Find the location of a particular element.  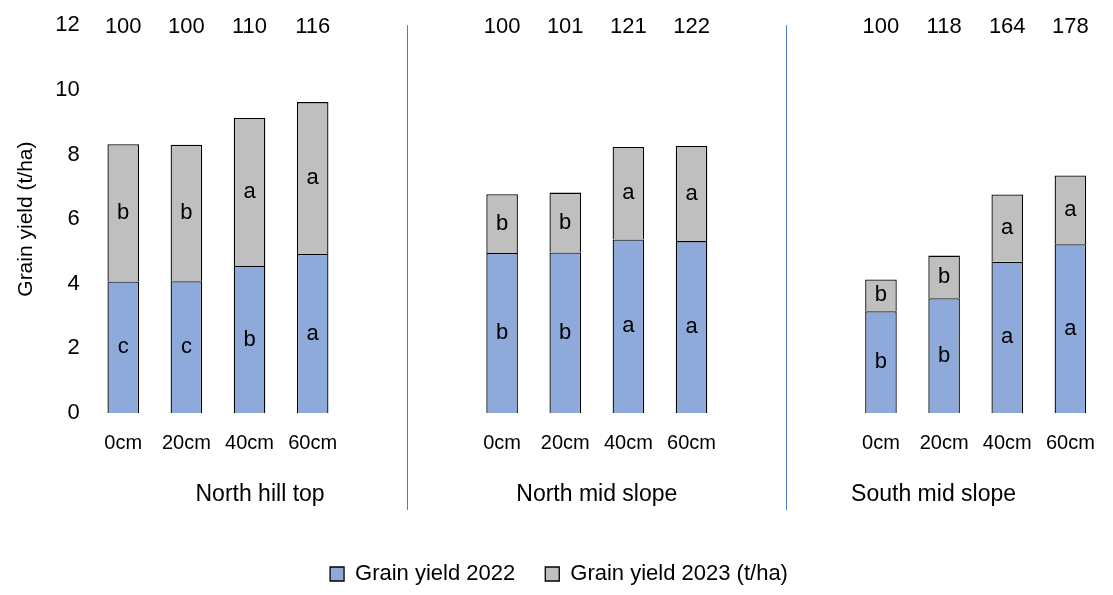

text: North mid slope is located at coordinates (597, 493).